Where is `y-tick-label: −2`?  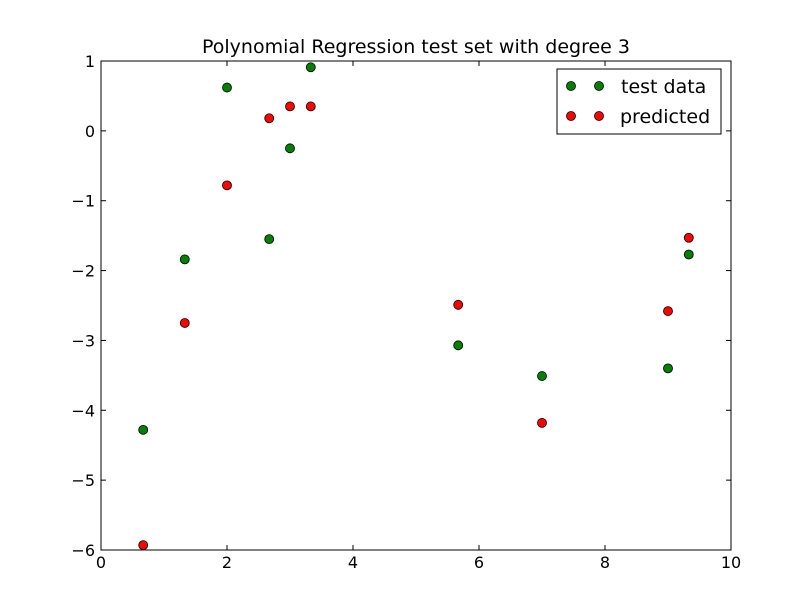 y-tick-label: −2 is located at coordinates (83, 271).